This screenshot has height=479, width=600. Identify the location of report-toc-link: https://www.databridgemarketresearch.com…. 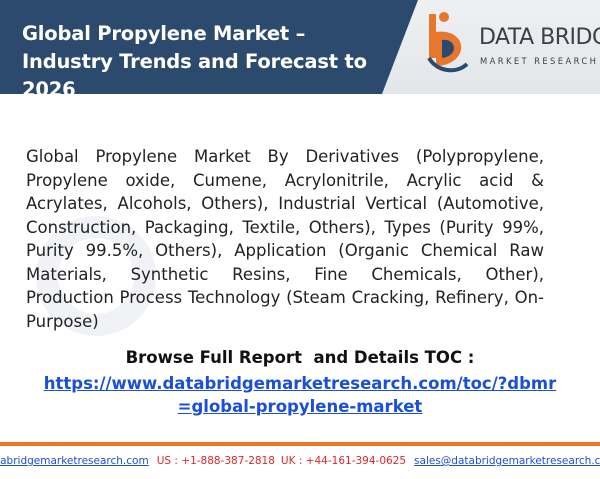
(300, 395).